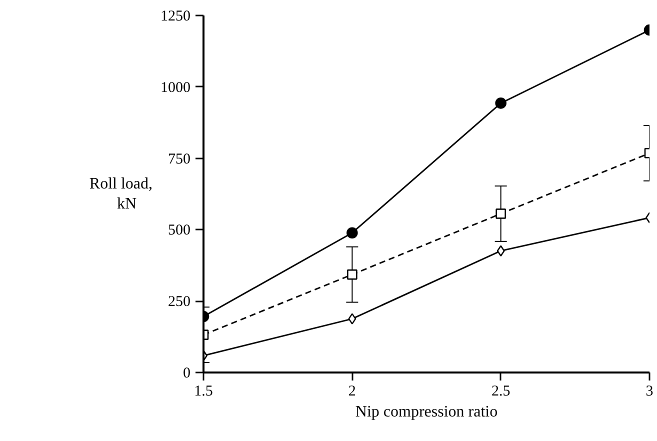 Image resolution: width=657 pixels, height=441 pixels. I want to click on x-tick-label: 1.5, so click(203, 392).